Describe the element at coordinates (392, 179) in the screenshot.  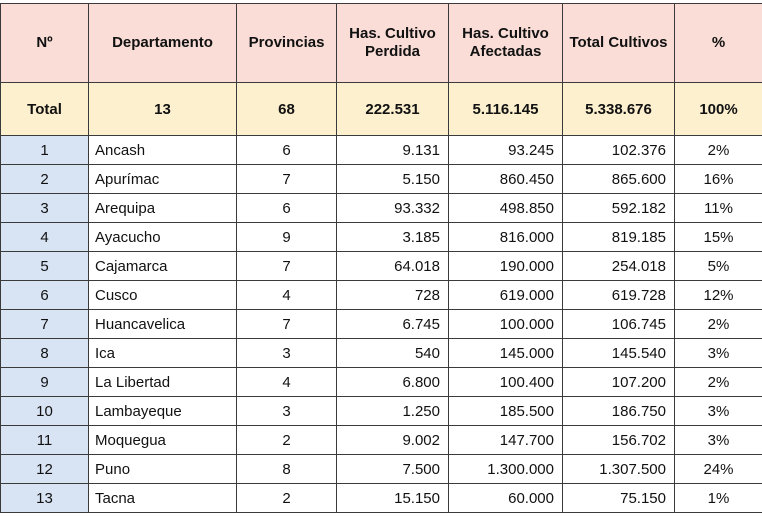
I see `cell-perdida: 5.150` at that location.